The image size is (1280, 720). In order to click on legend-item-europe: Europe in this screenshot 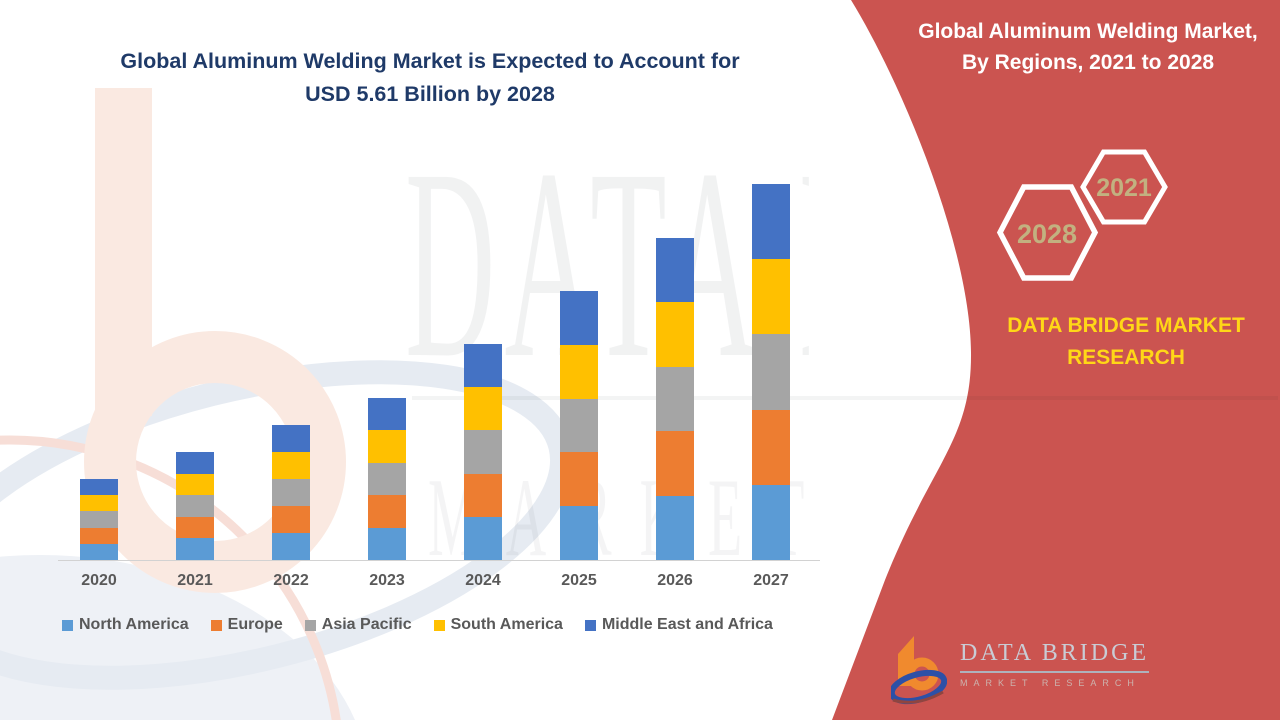, I will do `click(246, 625)`.